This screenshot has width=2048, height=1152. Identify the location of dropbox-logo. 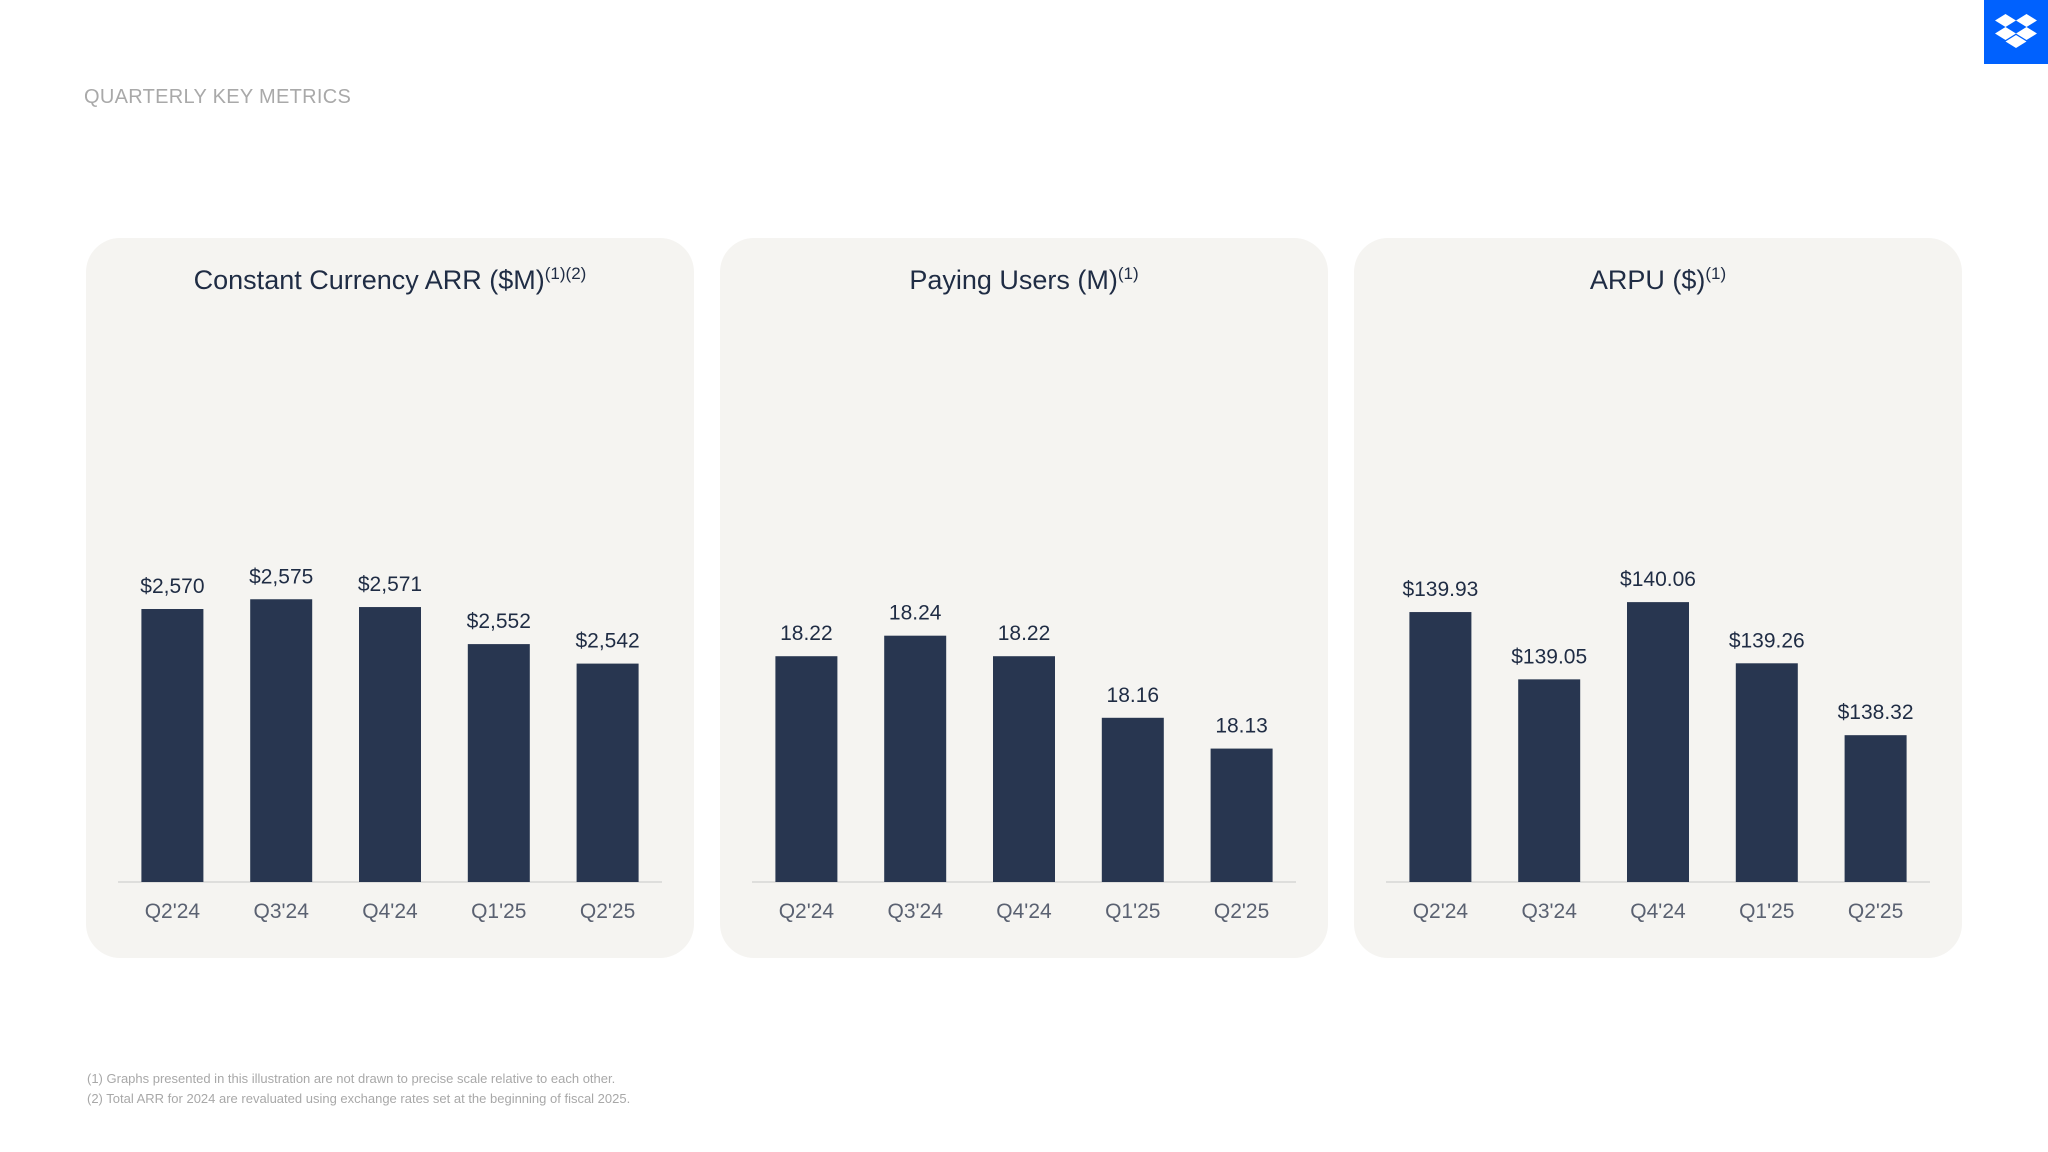
(2016, 32).